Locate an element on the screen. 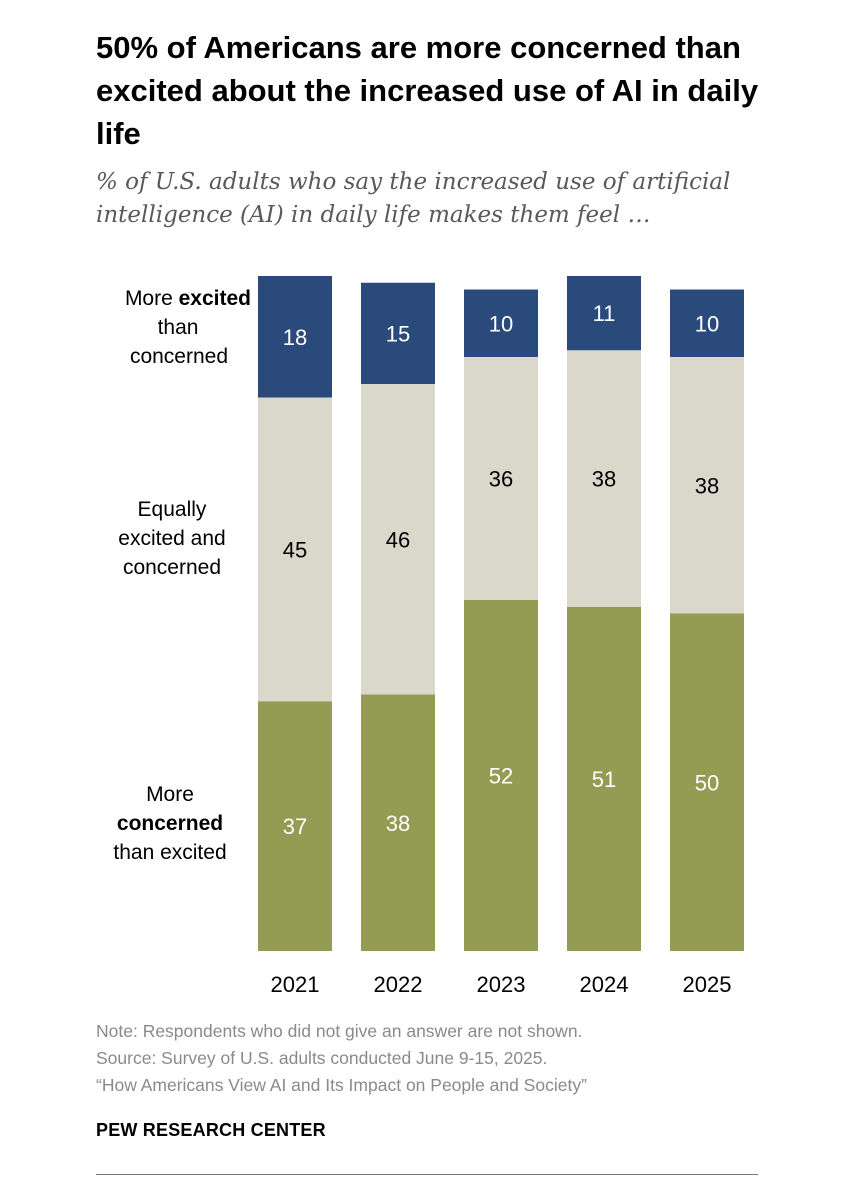 The image size is (843, 1200). legend-excited-line2: than is located at coordinates (178, 327).